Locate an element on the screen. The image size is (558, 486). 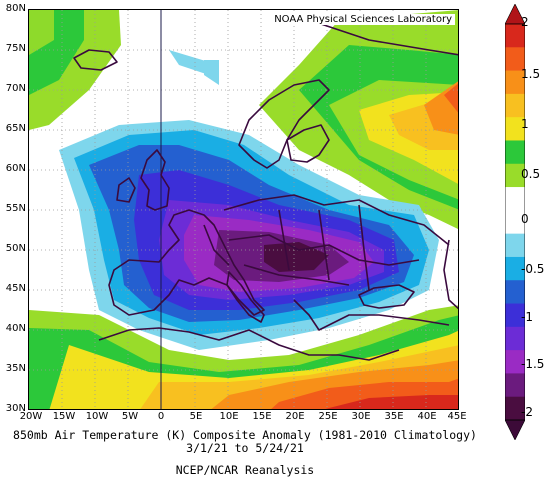
lat-label-35n: 35N is located at coordinates (15, 368).